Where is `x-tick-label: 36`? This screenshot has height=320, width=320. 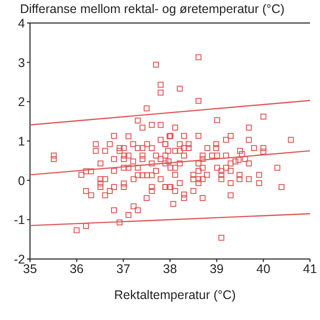
x-tick-label: 36 is located at coordinates (77, 269).